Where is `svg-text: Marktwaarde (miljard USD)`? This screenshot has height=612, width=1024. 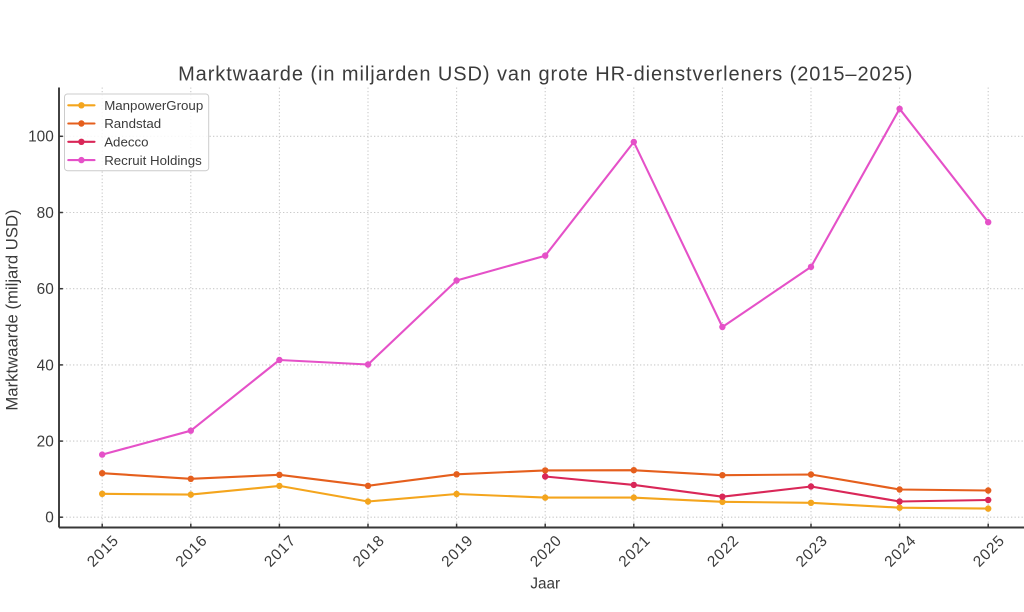 svg-text: Marktwaarde (miljard USD) is located at coordinates (12, 309).